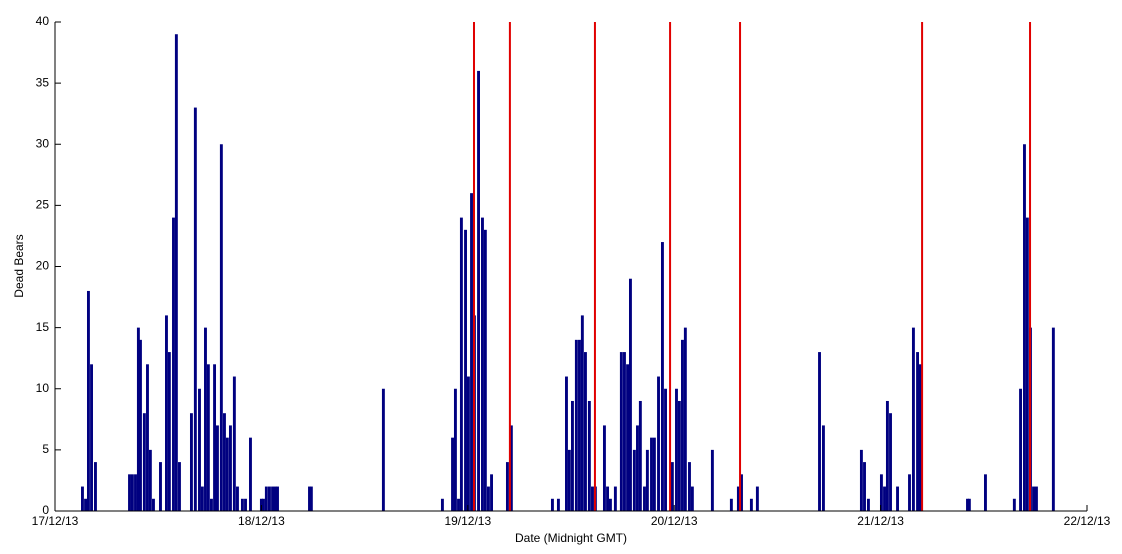  What do you see at coordinates (45, 510) in the screenshot?
I see `y-tick-label: 0` at bounding box center [45, 510].